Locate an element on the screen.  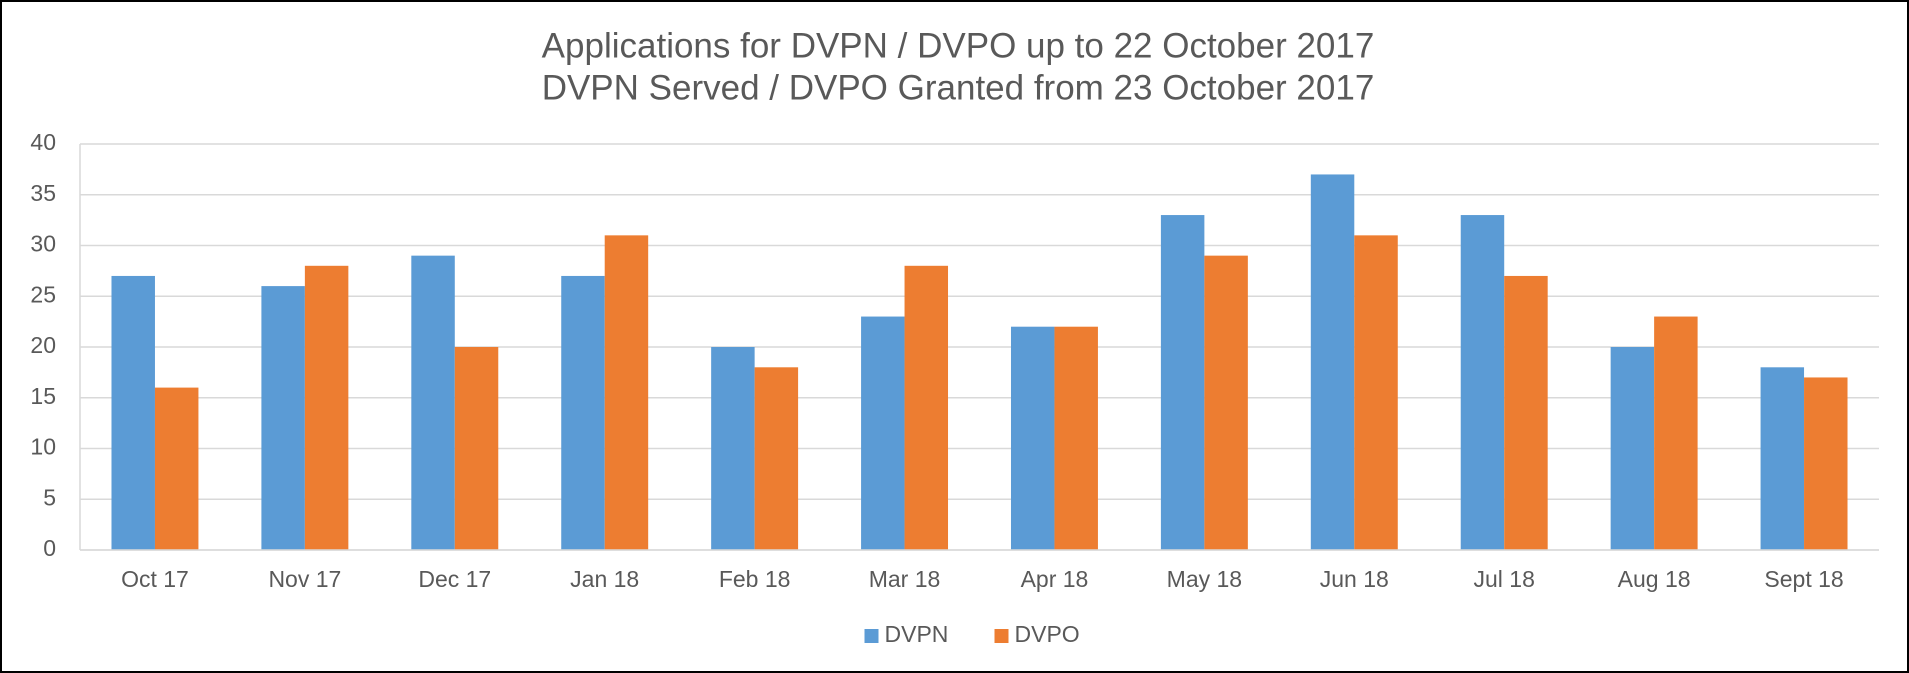
x-tick-label: Nov 17 is located at coordinates (304, 579).